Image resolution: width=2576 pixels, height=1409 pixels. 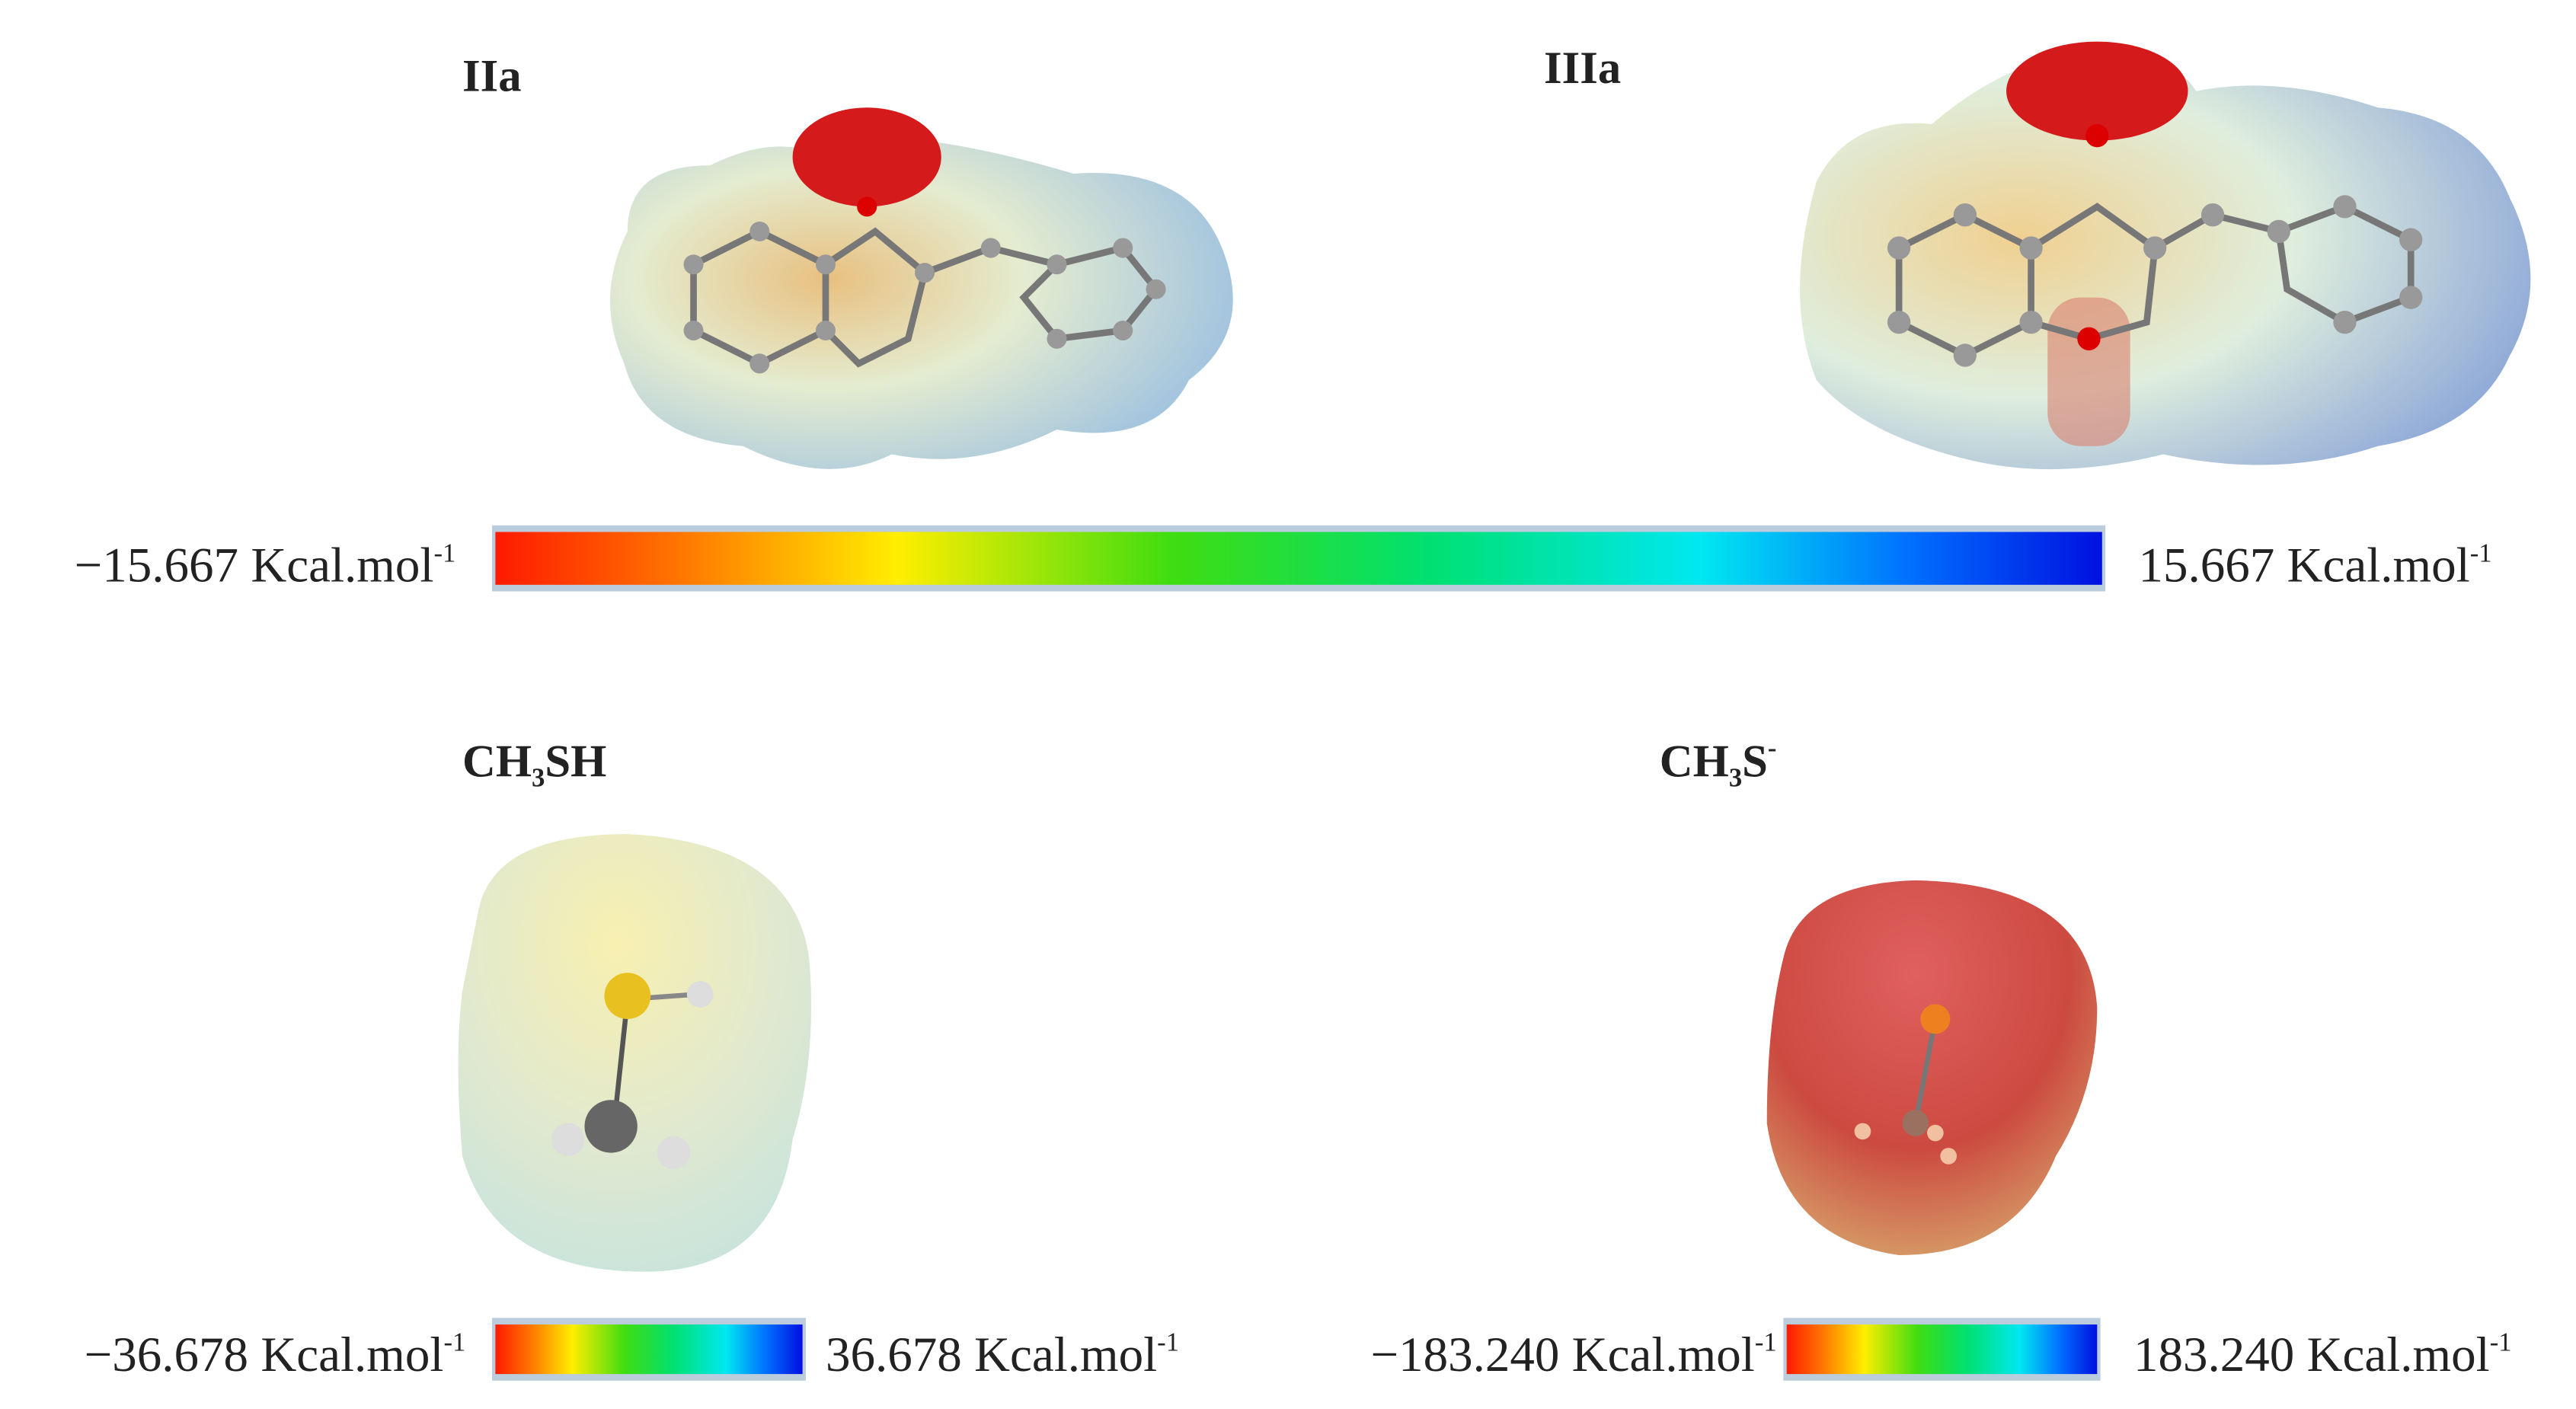 I want to click on value: −183.240, so click(x=1465, y=1355).